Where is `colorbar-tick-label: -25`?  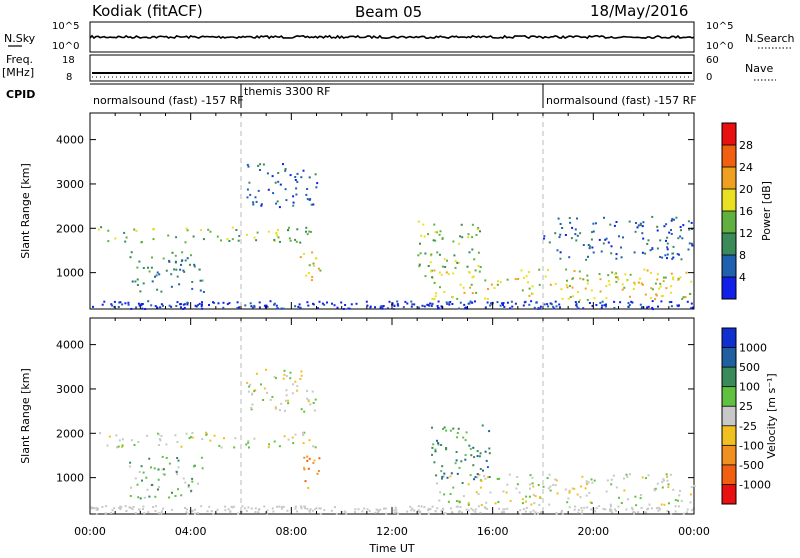
colorbar-tick-label: -25 is located at coordinates (748, 426).